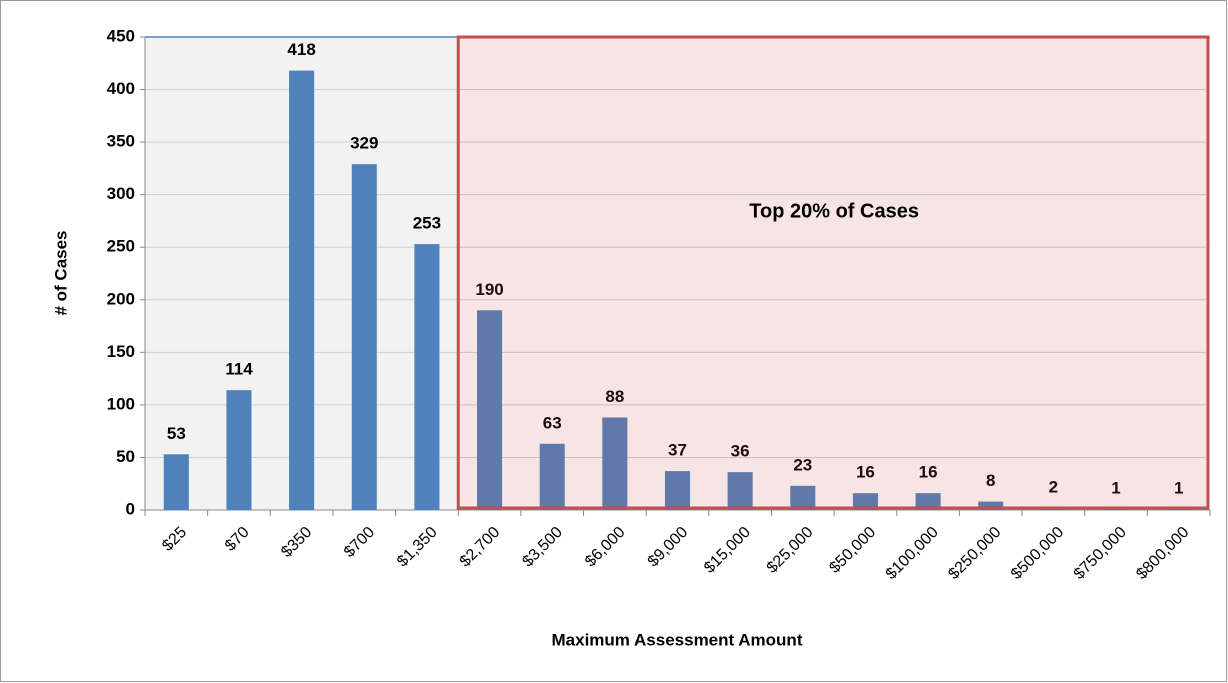  What do you see at coordinates (239, 369) in the screenshot?
I see `value-label: 114` at bounding box center [239, 369].